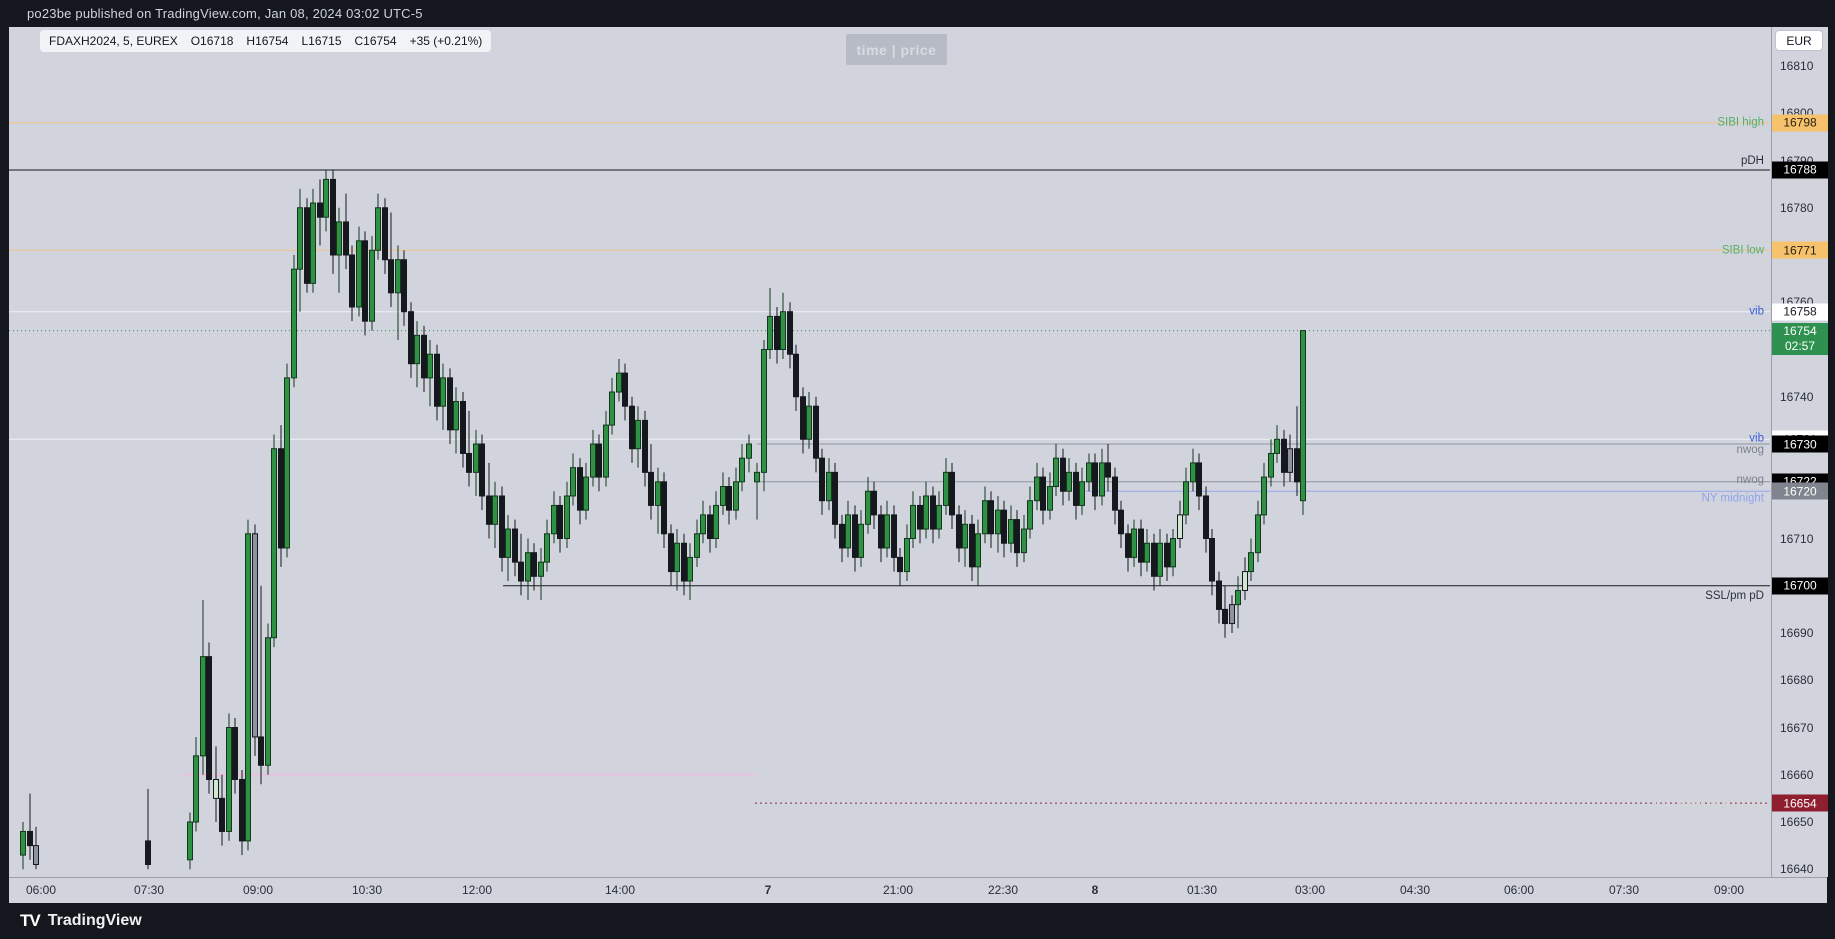 The image size is (1835, 939). What do you see at coordinates (1797, 538) in the screenshot?
I see `price-tick: 16710` at bounding box center [1797, 538].